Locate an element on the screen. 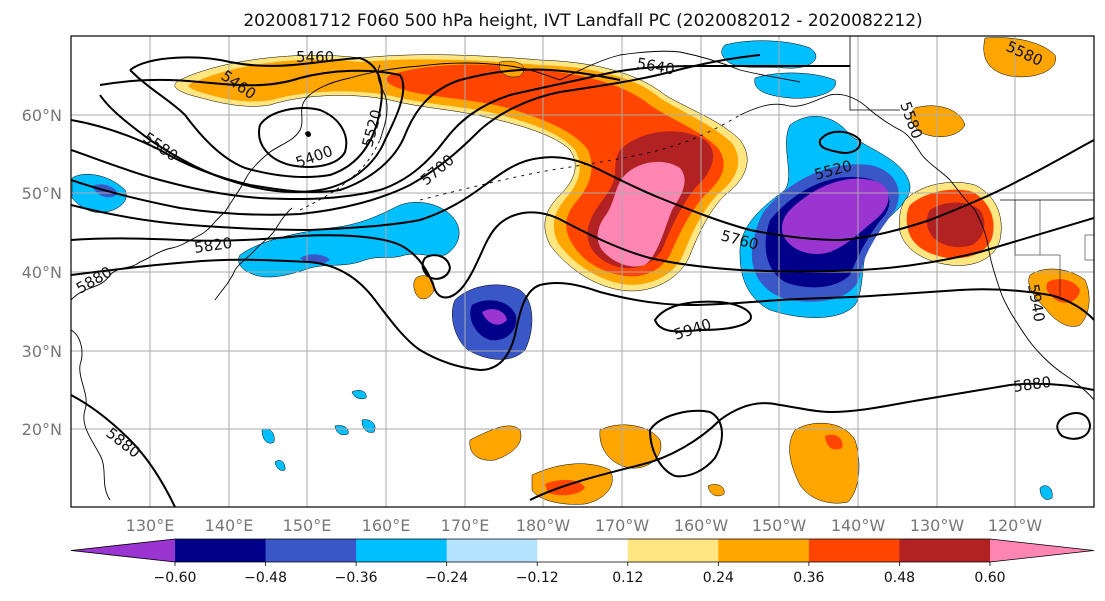 This screenshot has height=601, width=1105. coastline-asia-south is located at coordinates (91, 415).